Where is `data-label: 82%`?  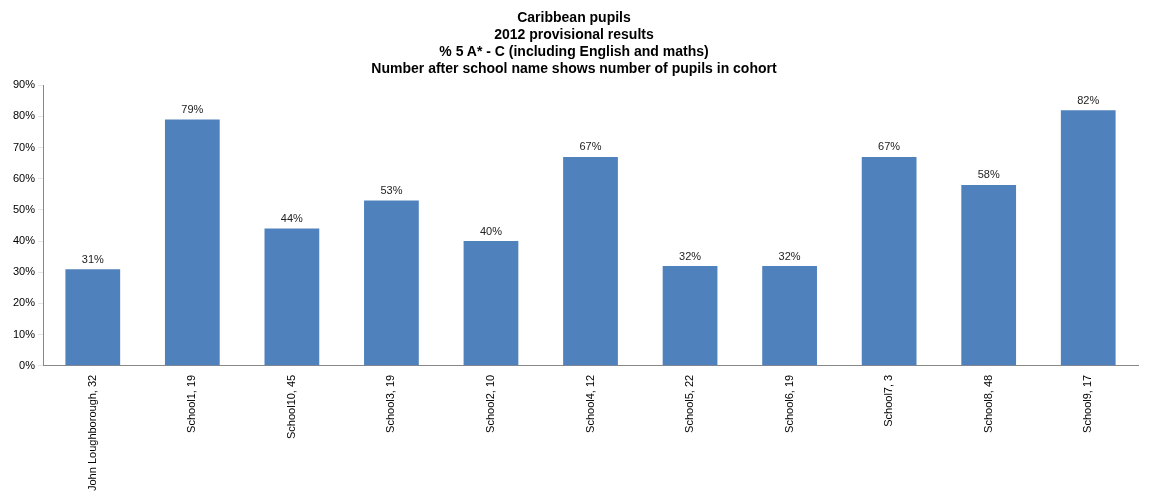
data-label: 82% is located at coordinates (1088, 99).